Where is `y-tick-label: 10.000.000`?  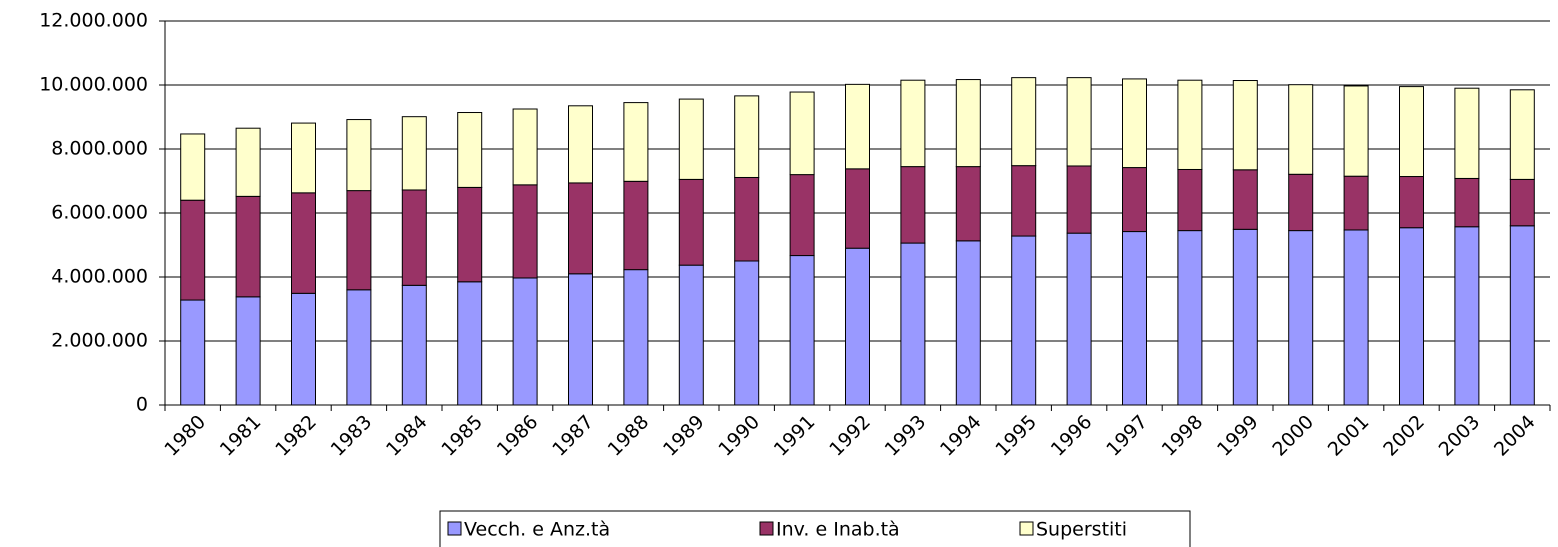 y-tick-label: 10.000.000 is located at coordinates (93, 85).